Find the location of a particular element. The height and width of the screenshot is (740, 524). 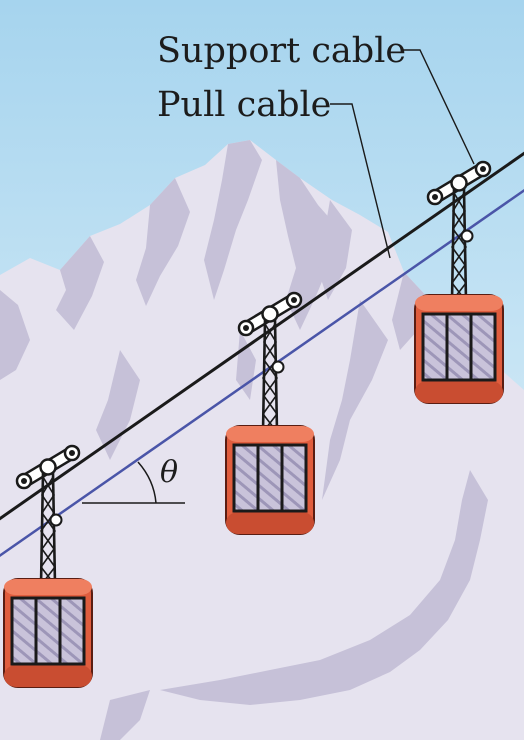

support-cable-leader is located at coordinates (438, 107).